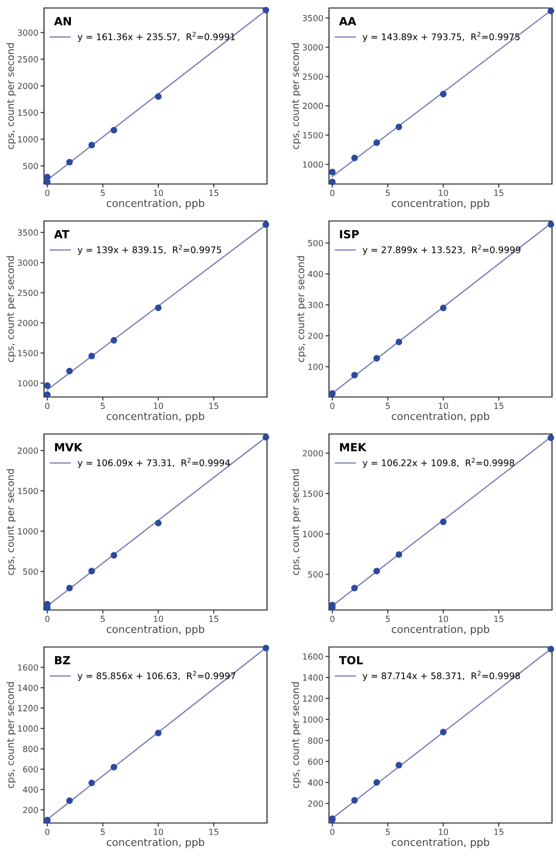  I want to click on legend-label: y = 106.22x + 109.8, R$^{2}$=0.9998, so click(438, 463).